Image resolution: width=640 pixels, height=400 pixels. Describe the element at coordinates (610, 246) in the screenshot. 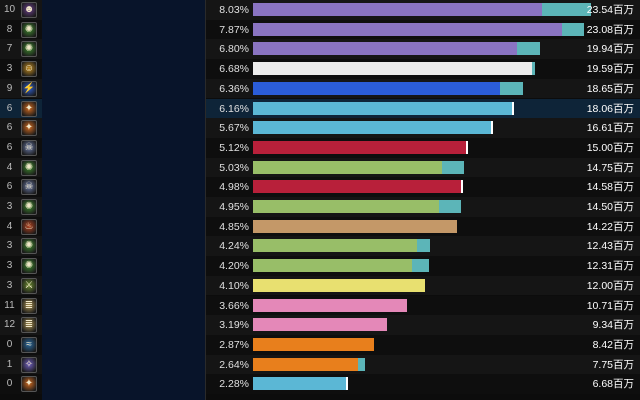

I see `damage-amount: 12.43百万` at that location.